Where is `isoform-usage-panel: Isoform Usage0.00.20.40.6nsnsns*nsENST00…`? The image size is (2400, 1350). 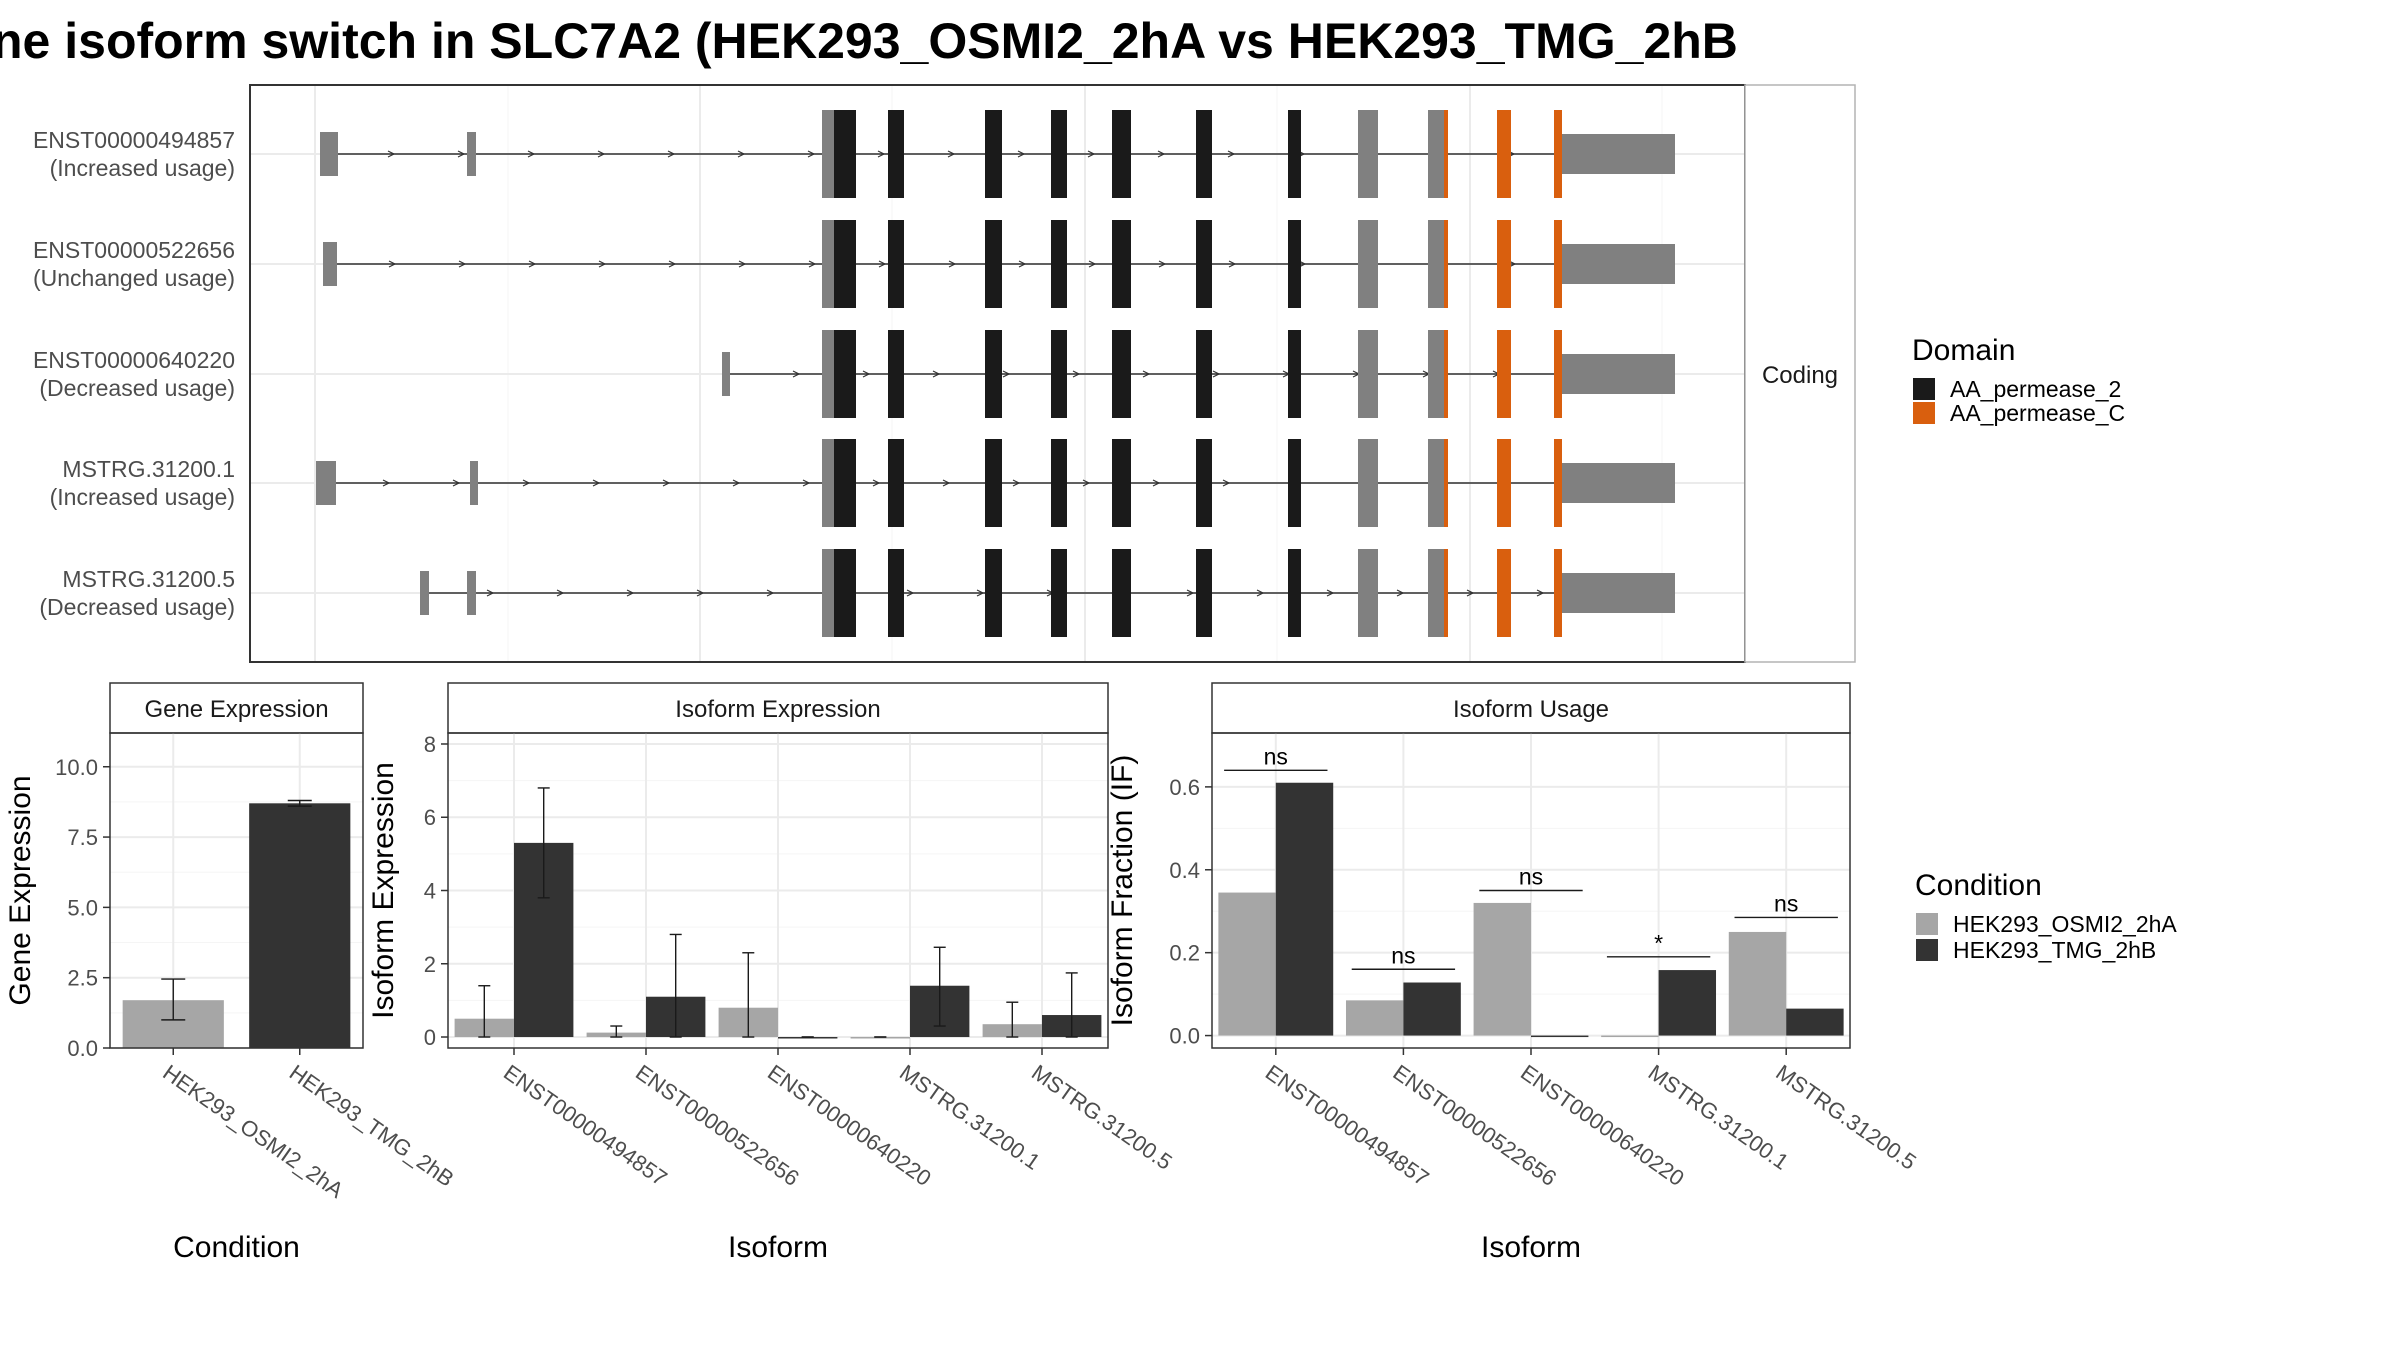 isoform-usage-panel: Isoform Usage0.00.20.40.6nsnsns*nsENST00… is located at coordinates (1513, 973).